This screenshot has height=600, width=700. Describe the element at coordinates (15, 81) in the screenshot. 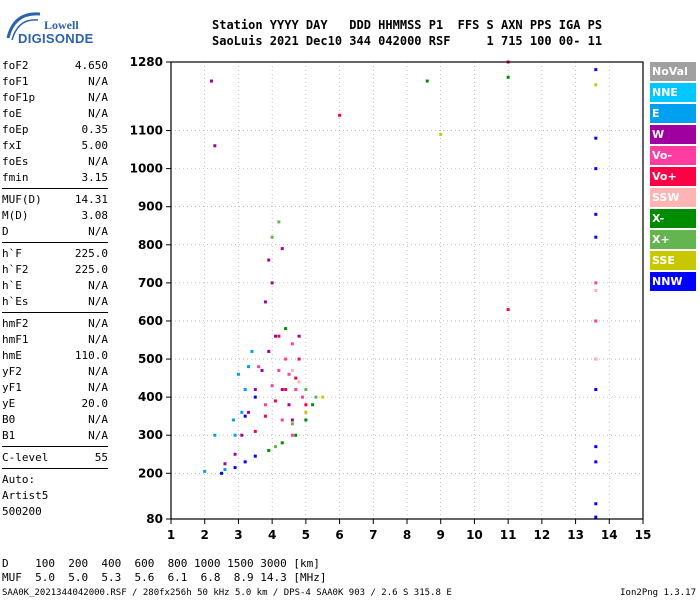

I see `param-name: foF1` at that location.